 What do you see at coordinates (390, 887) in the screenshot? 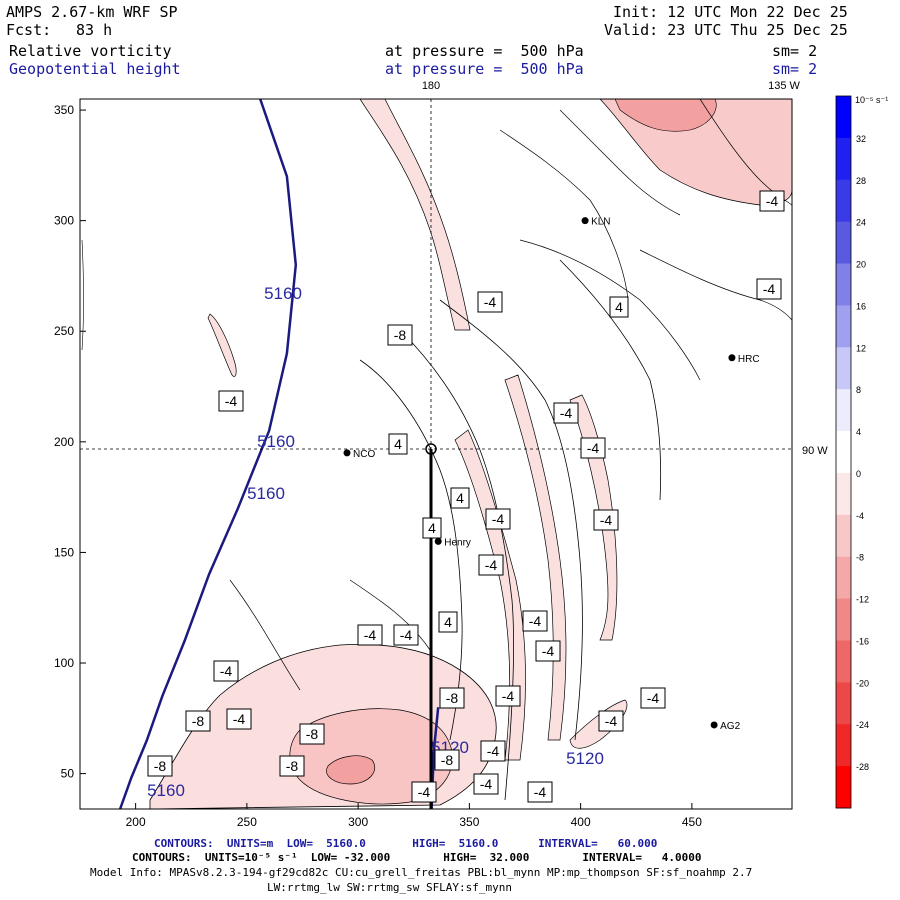
I see `model-info-cont: LW:rrtmg_lw SW:rrtmg_sw SFLAY:sf_mynn` at bounding box center [390, 887].